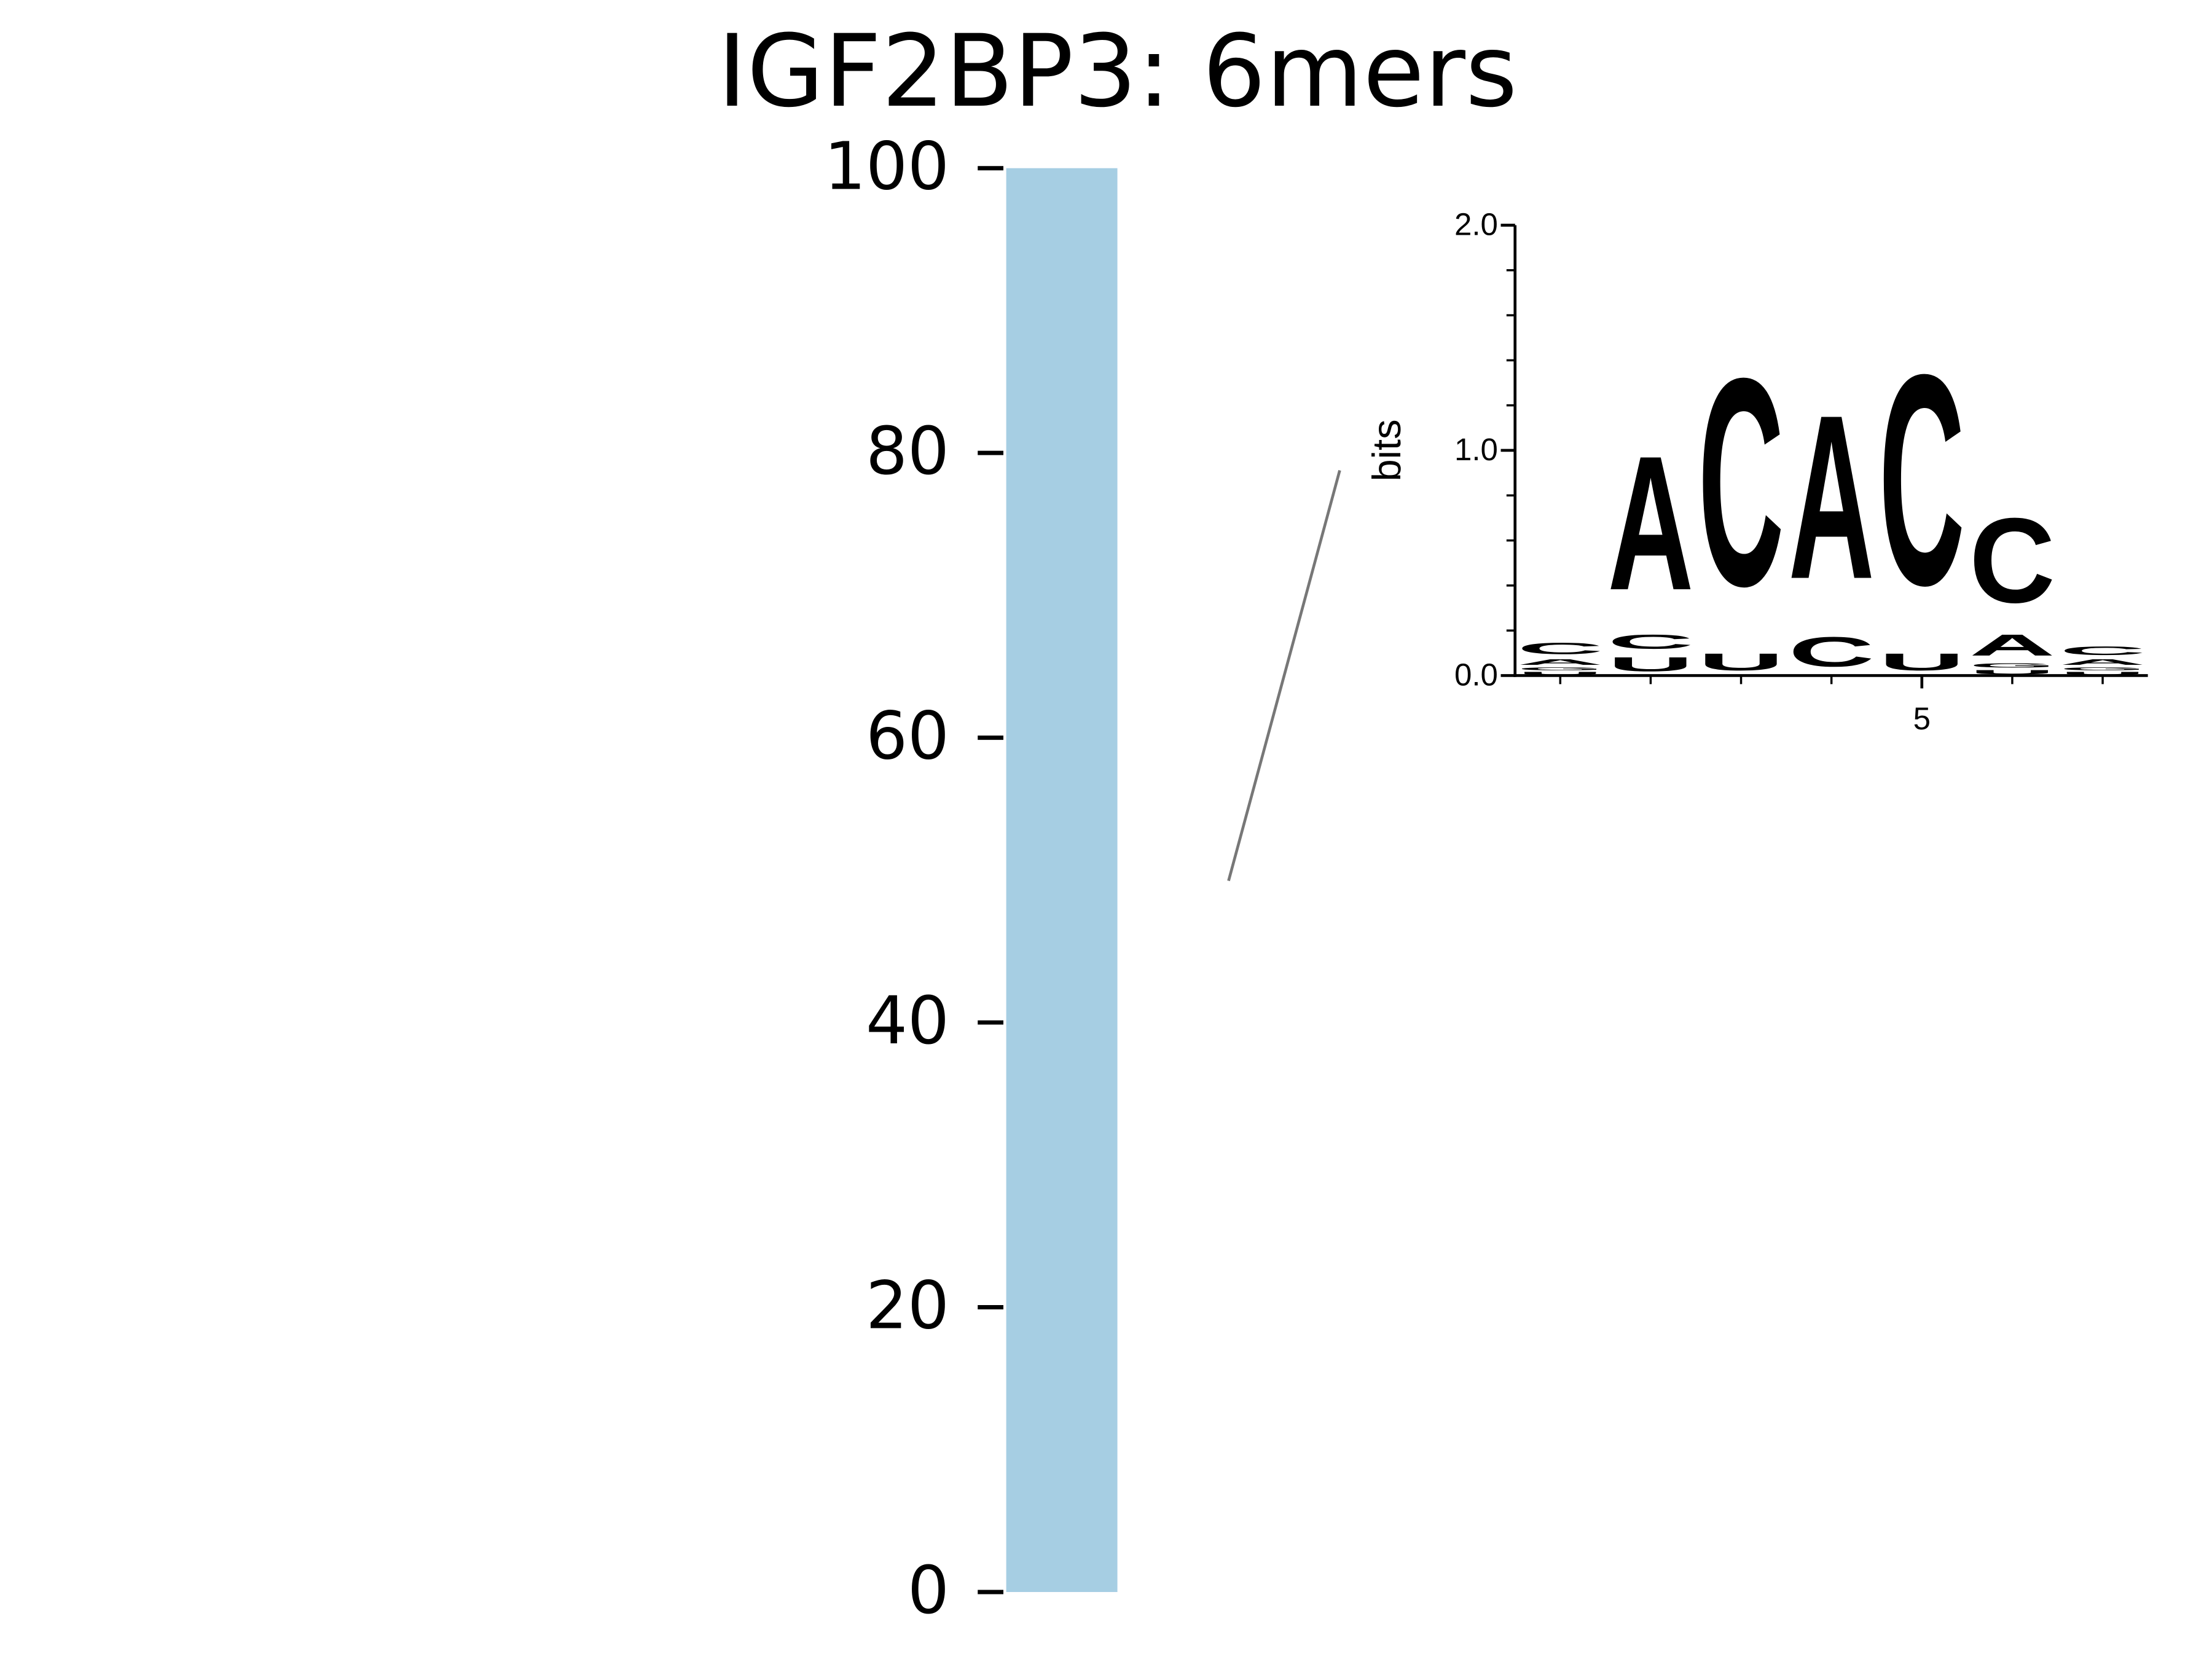 The width and height of the screenshot is (2212, 1659). Describe the element at coordinates (907, 452) in the screenshot. I see `y-tick-label: 80` at that location.